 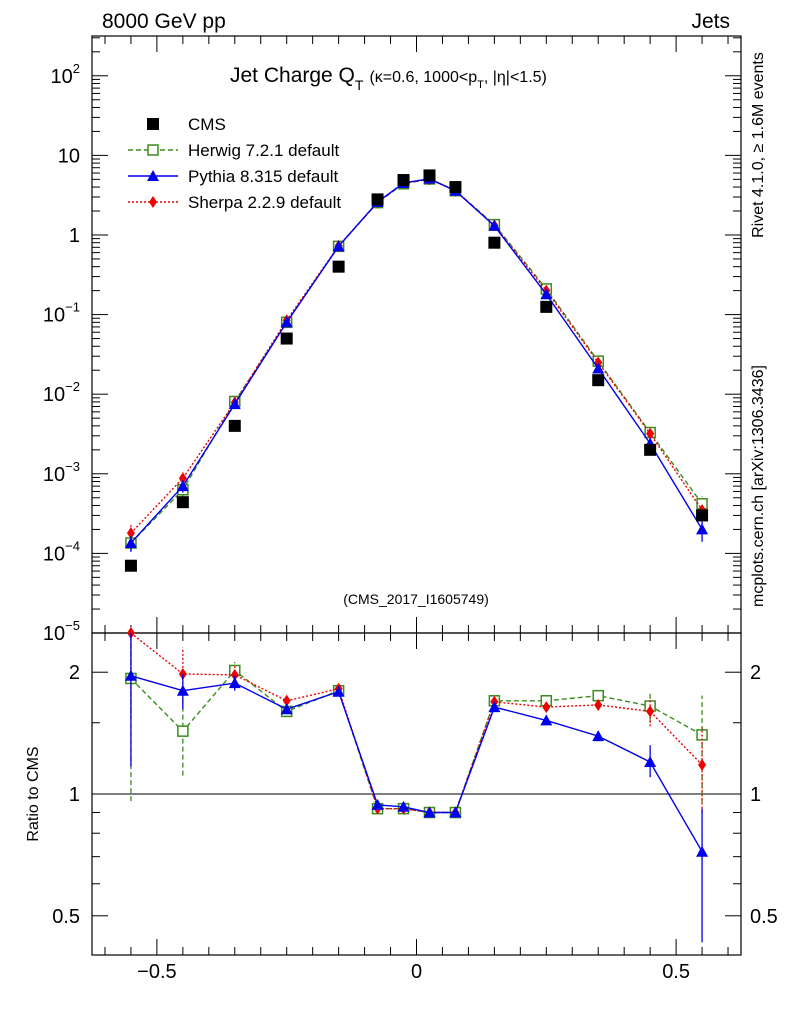 What do you see at coordinates (72, 466) in the screenshot?
I see `tick-exponent: −3` at bounding box center [72, 466].